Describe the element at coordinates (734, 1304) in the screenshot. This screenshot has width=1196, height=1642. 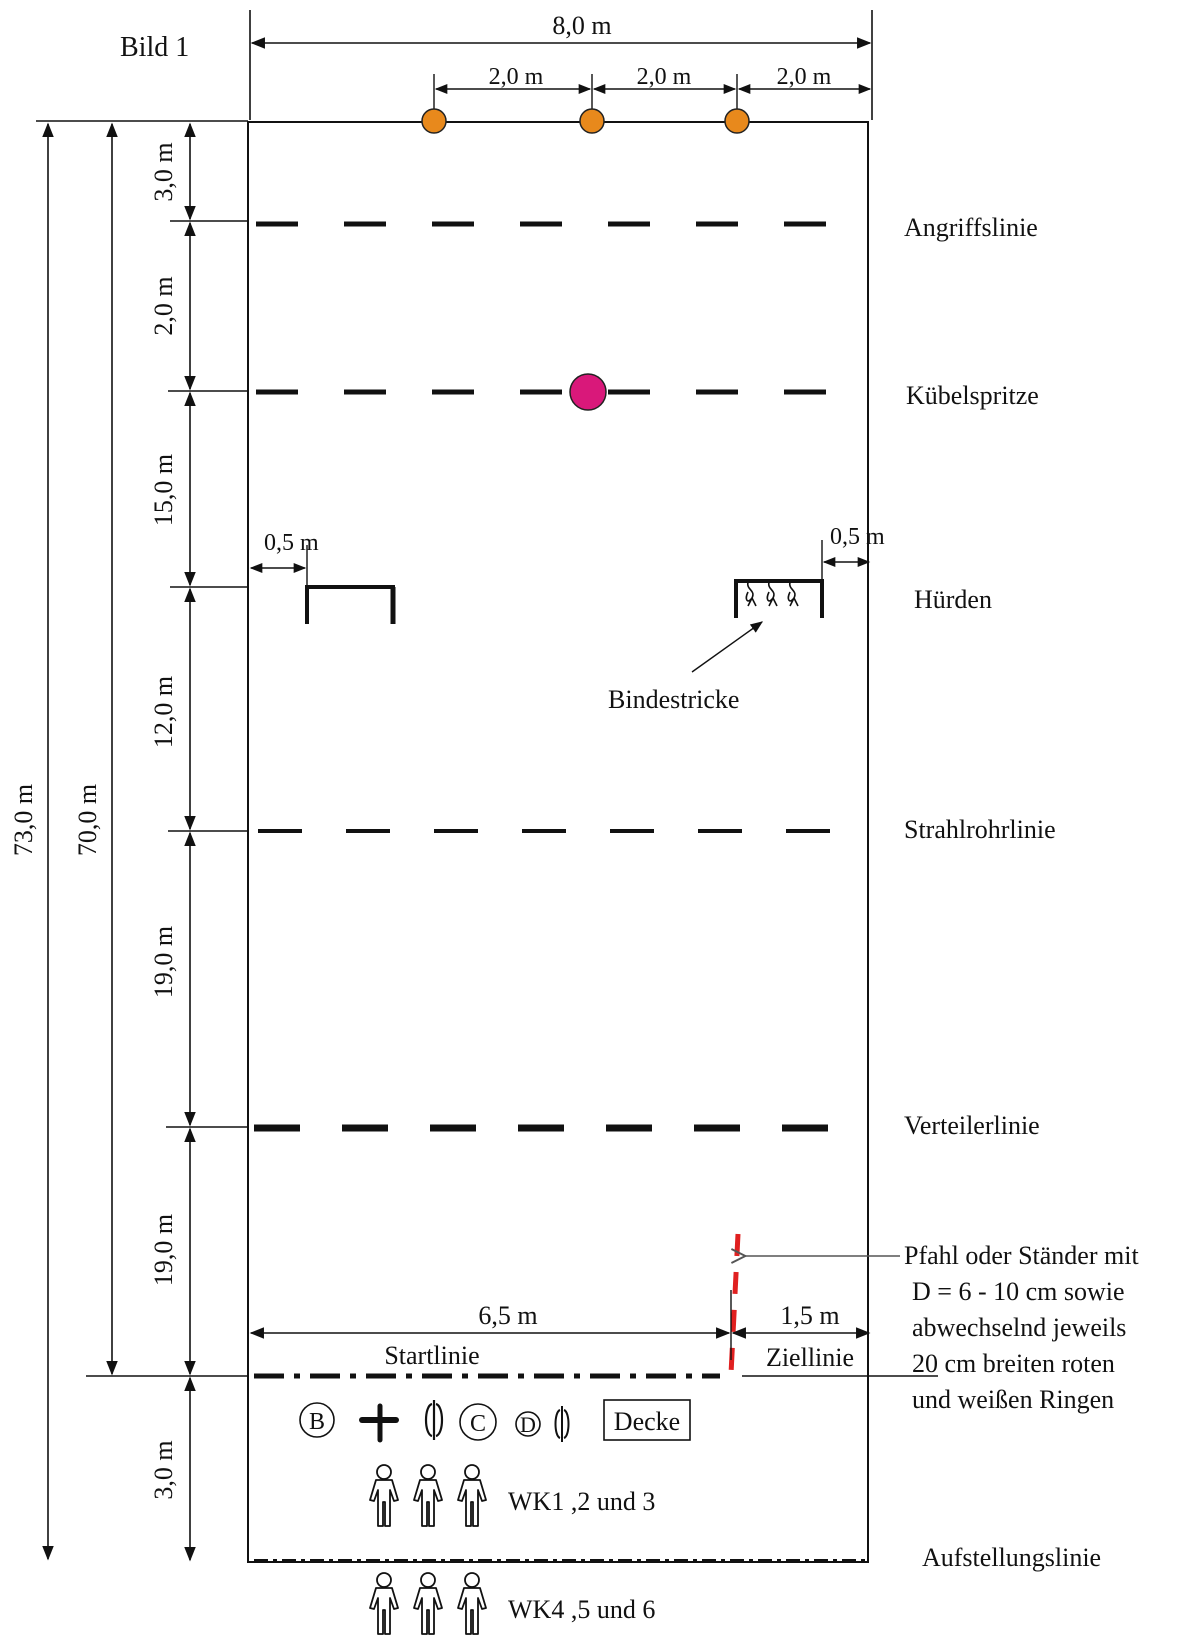
I see `pole-red-white` at that location.